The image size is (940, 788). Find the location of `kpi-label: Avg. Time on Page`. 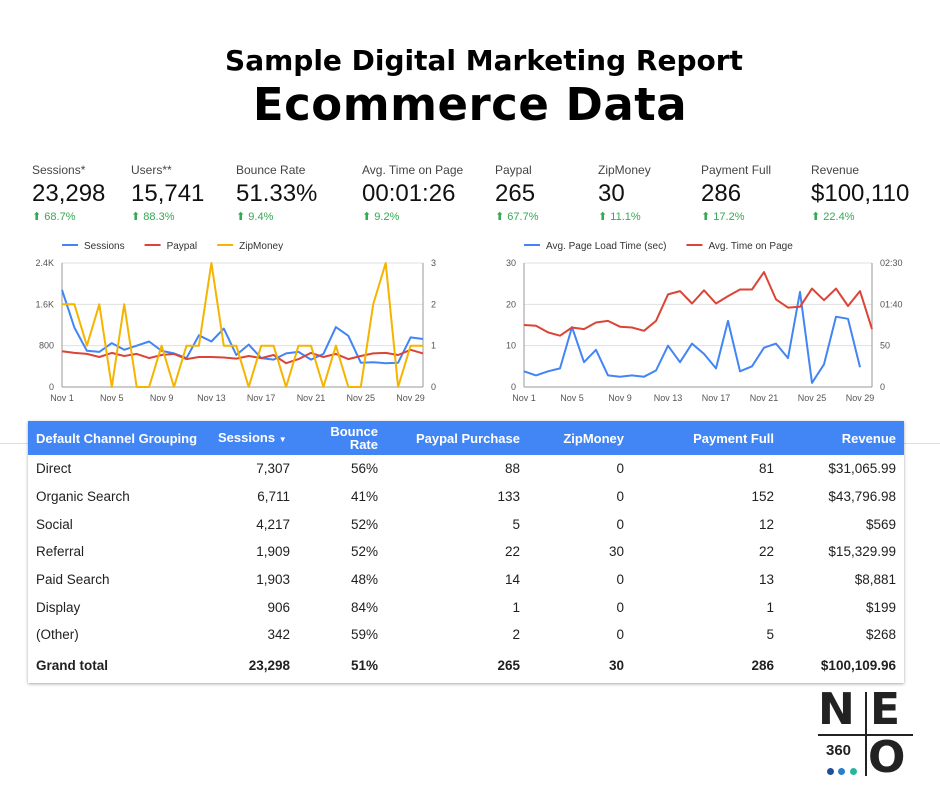

kpi-label: Avg. Time on Page is located at coordinates (413, 170).